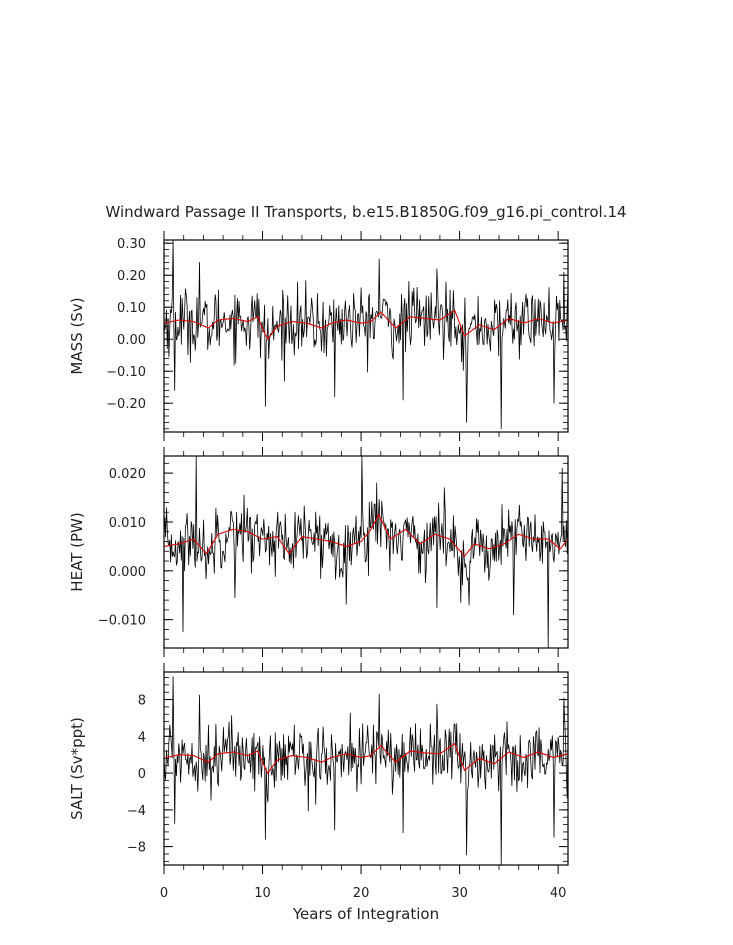 This screenshot has width=733, height=945. What do you see at coordinates (126, 372) in the screenshot?
I see `y-tick-label: −0.10` at bounding box center [126, 372].